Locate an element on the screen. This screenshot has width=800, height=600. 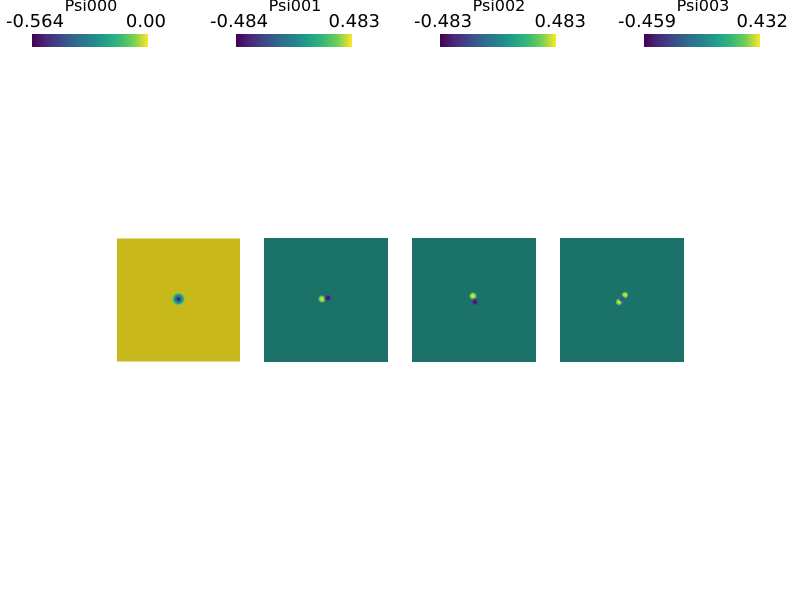
colorbar-max-label: 0.432 is located at coordinates (762, 21).